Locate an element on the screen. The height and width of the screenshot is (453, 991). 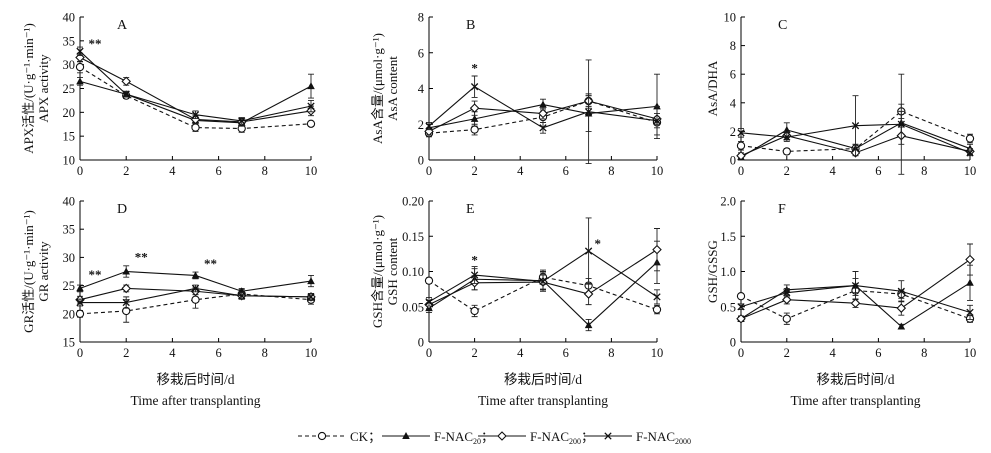
series-f-f-nac2000 is located at coordinates (855, 295).